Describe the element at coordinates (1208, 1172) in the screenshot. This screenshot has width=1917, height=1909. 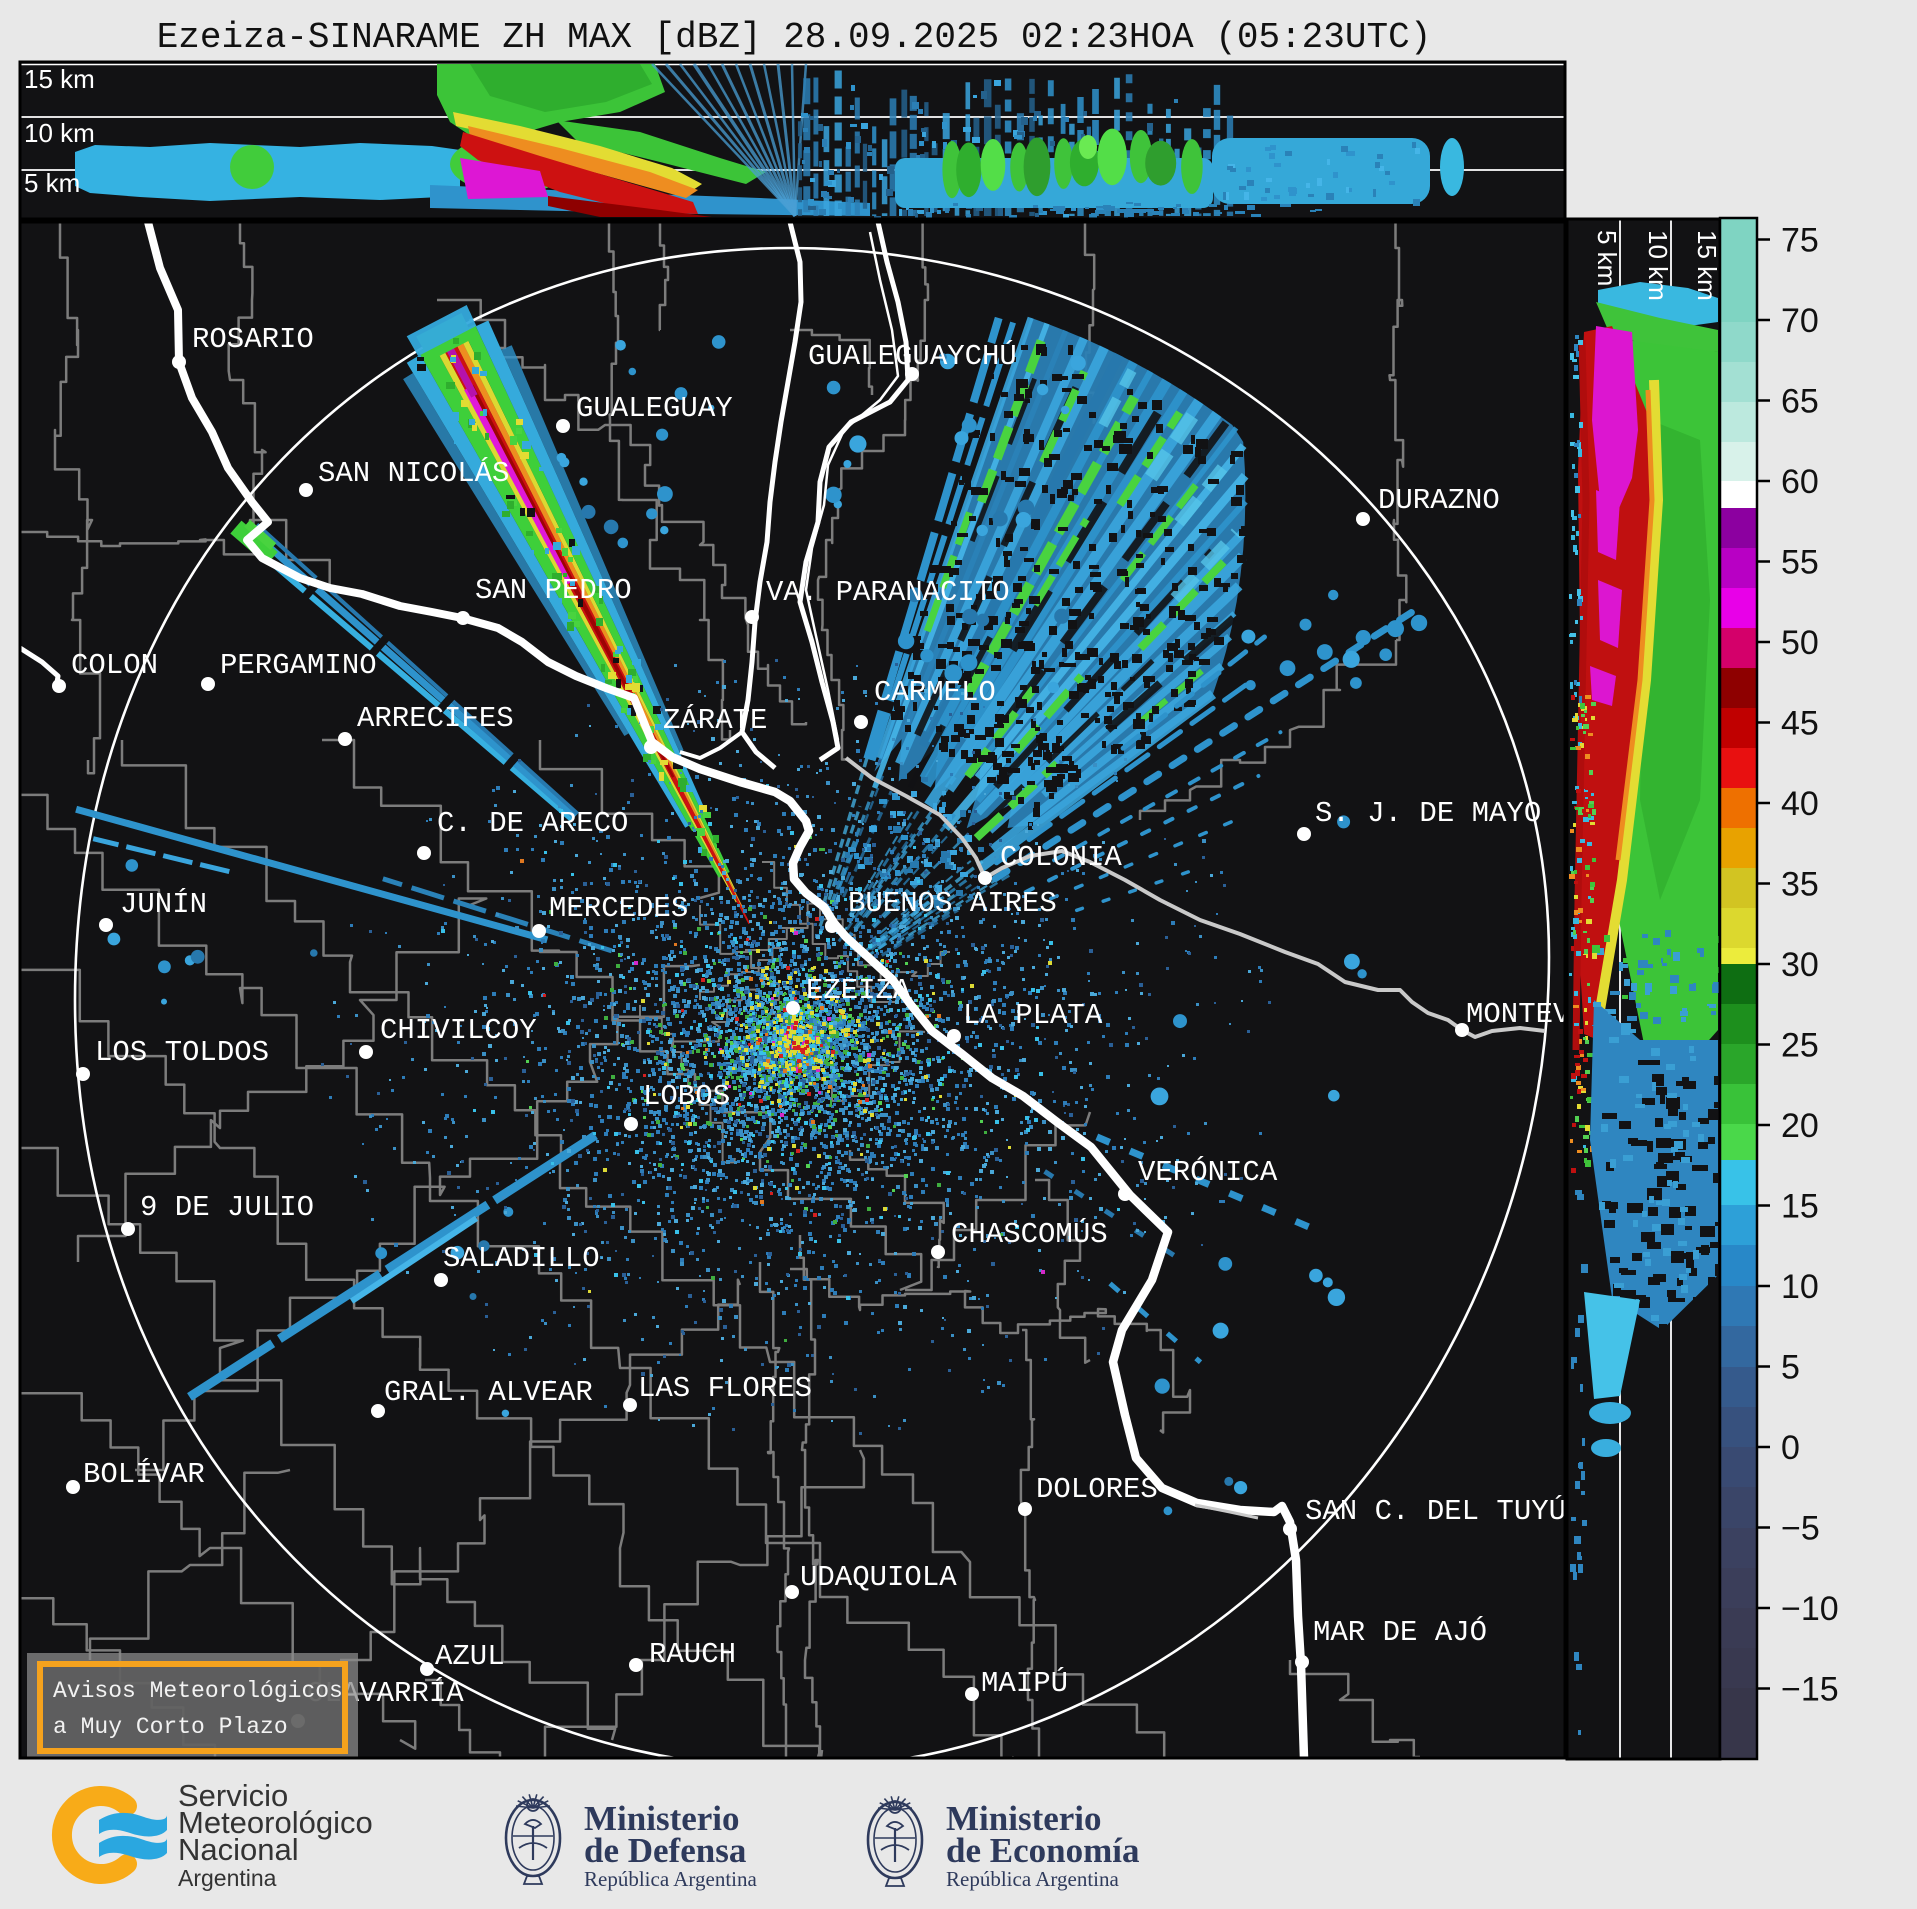
I see `svg-text: VERÓNICA` at that location.